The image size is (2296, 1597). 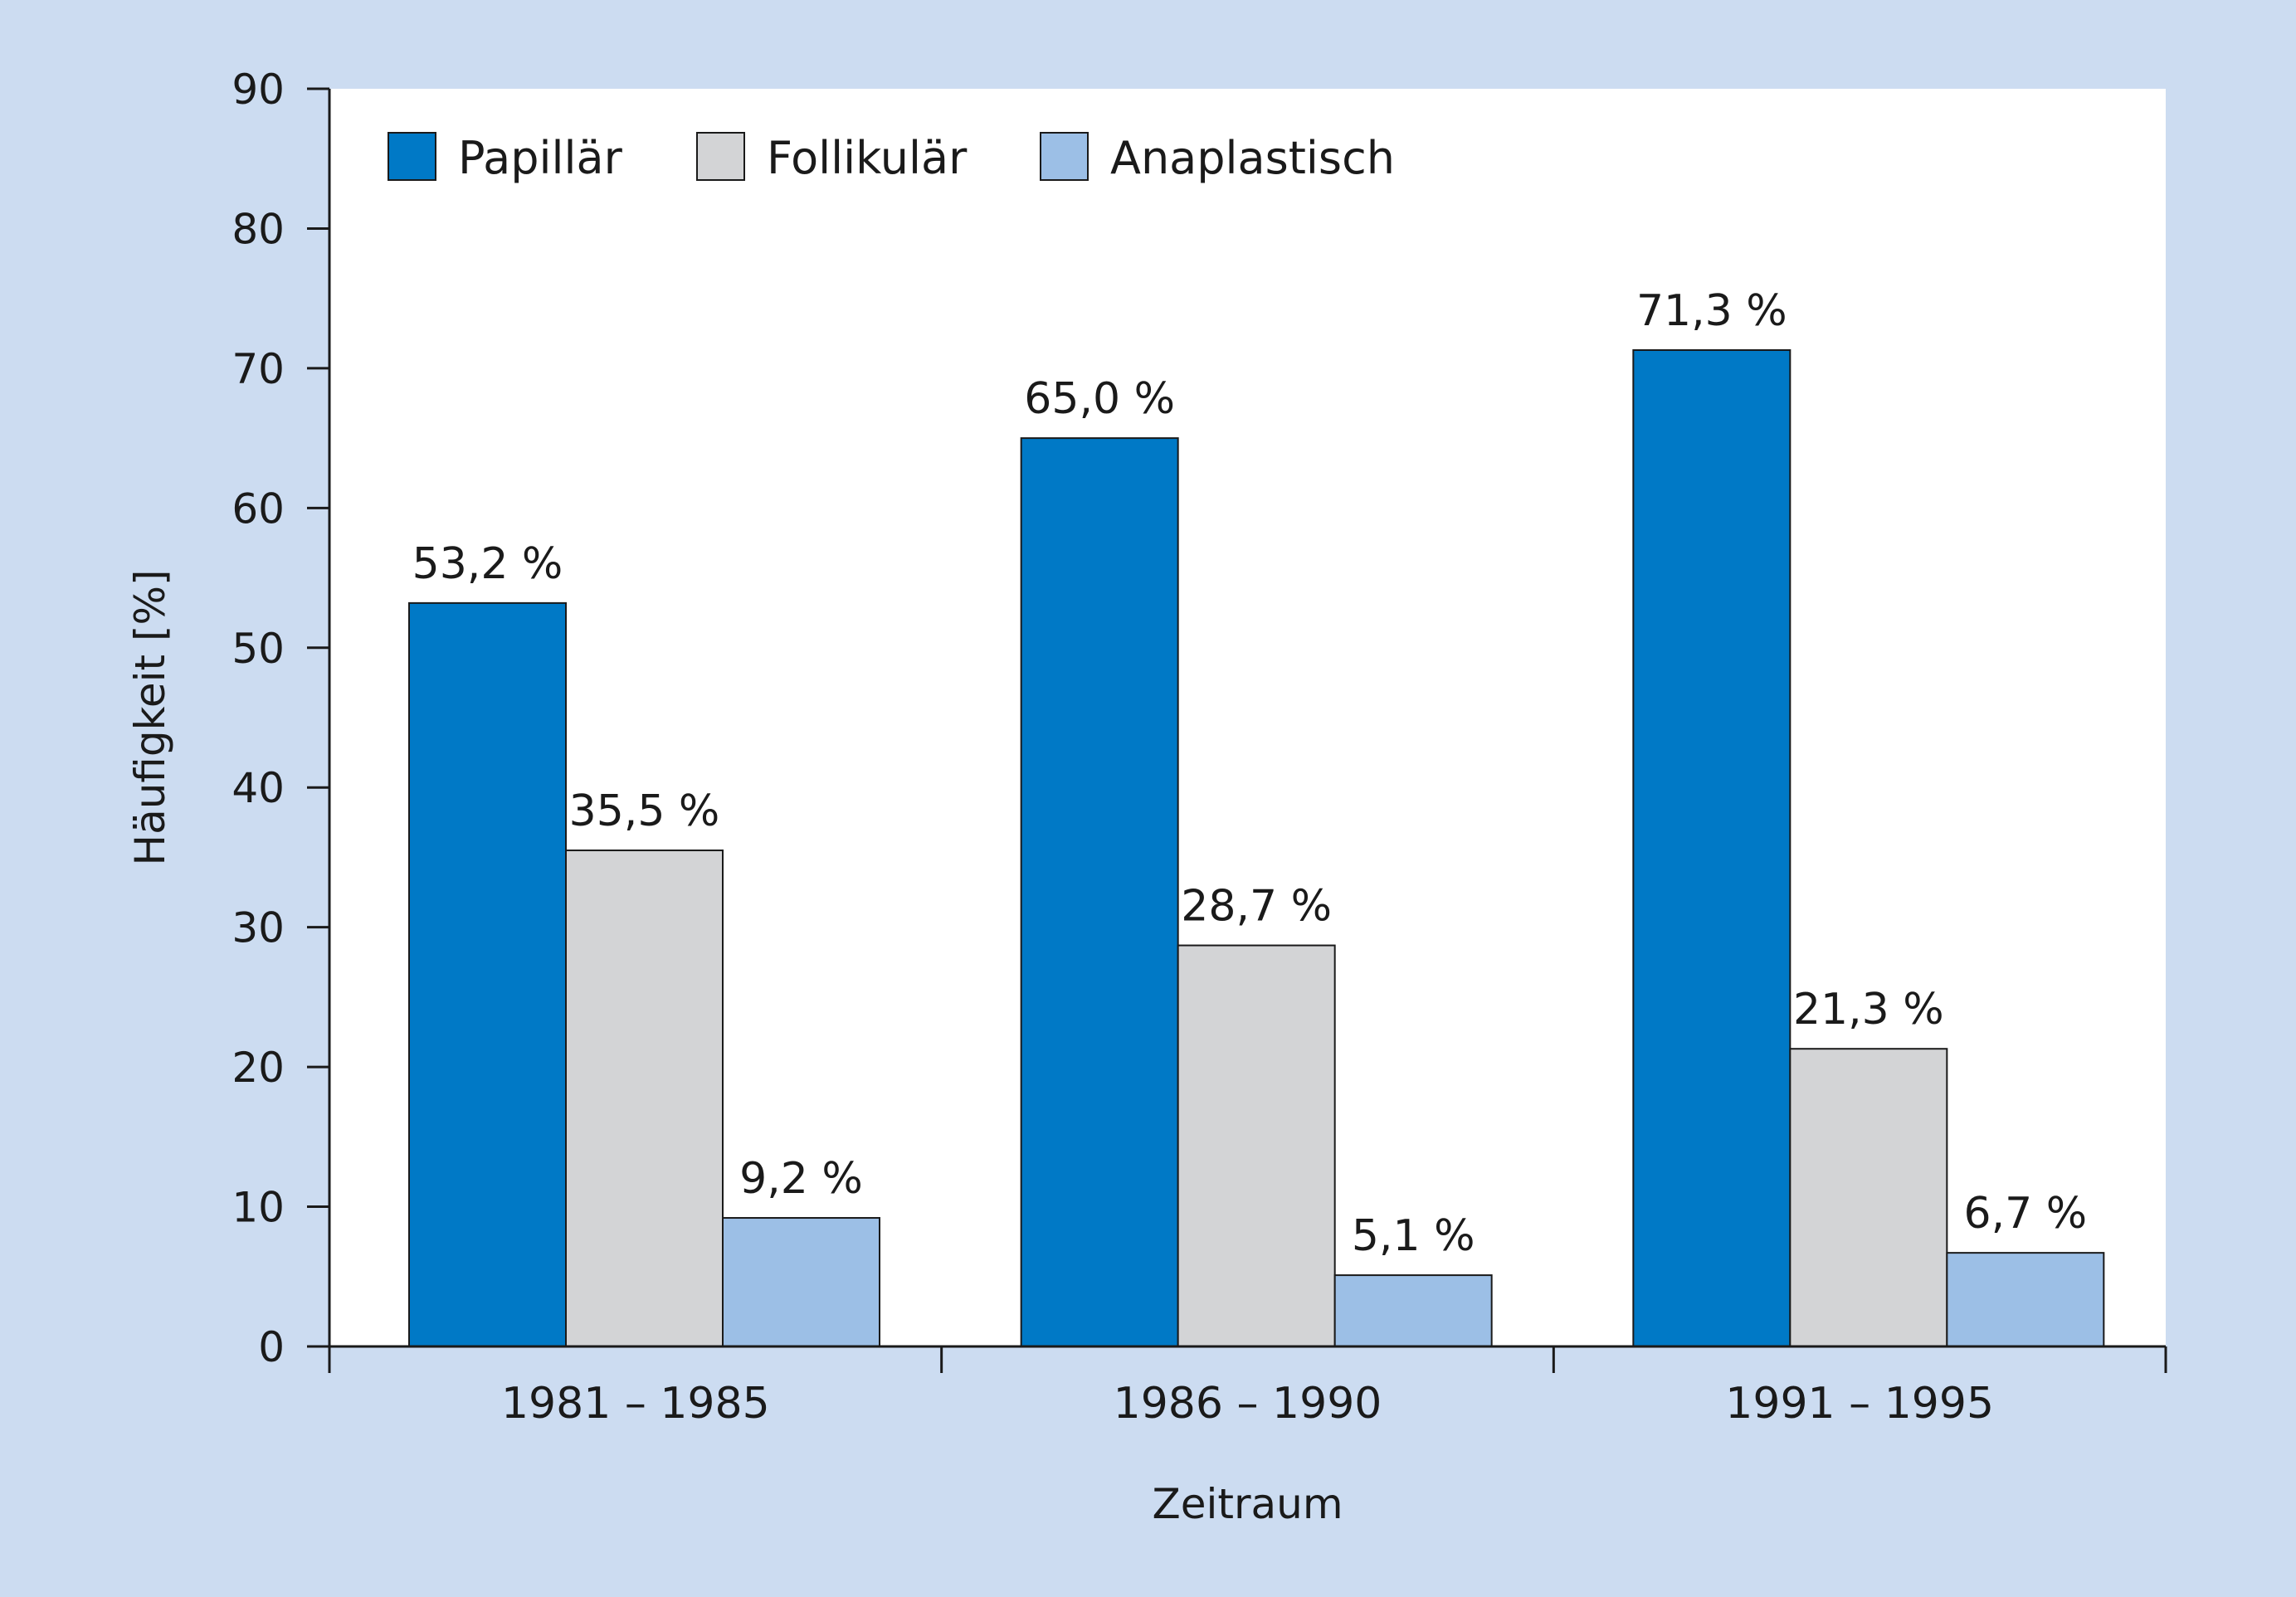 I want to click on y-axis-title: Häufigkeit [%], so click(x=150, y=717).